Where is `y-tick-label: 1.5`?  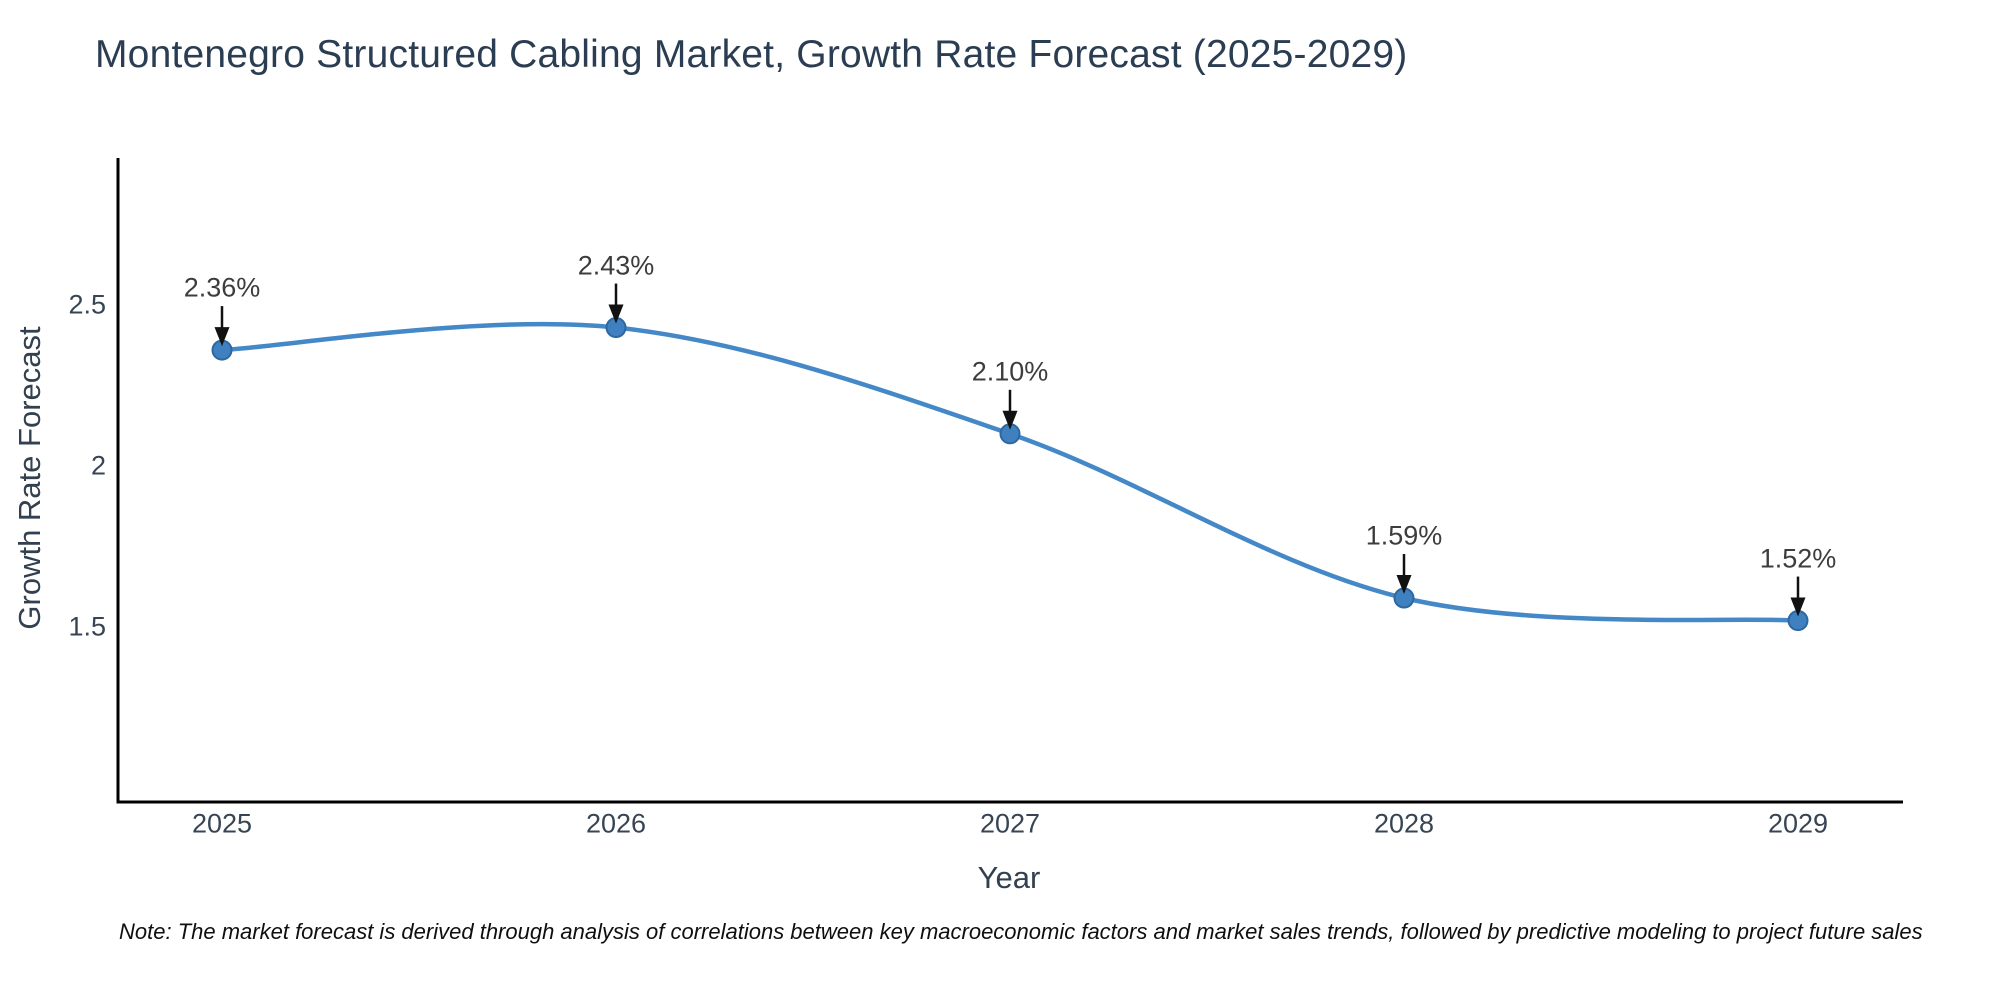
y-tick-label: 1.5 is located at coordinates (87, 626).